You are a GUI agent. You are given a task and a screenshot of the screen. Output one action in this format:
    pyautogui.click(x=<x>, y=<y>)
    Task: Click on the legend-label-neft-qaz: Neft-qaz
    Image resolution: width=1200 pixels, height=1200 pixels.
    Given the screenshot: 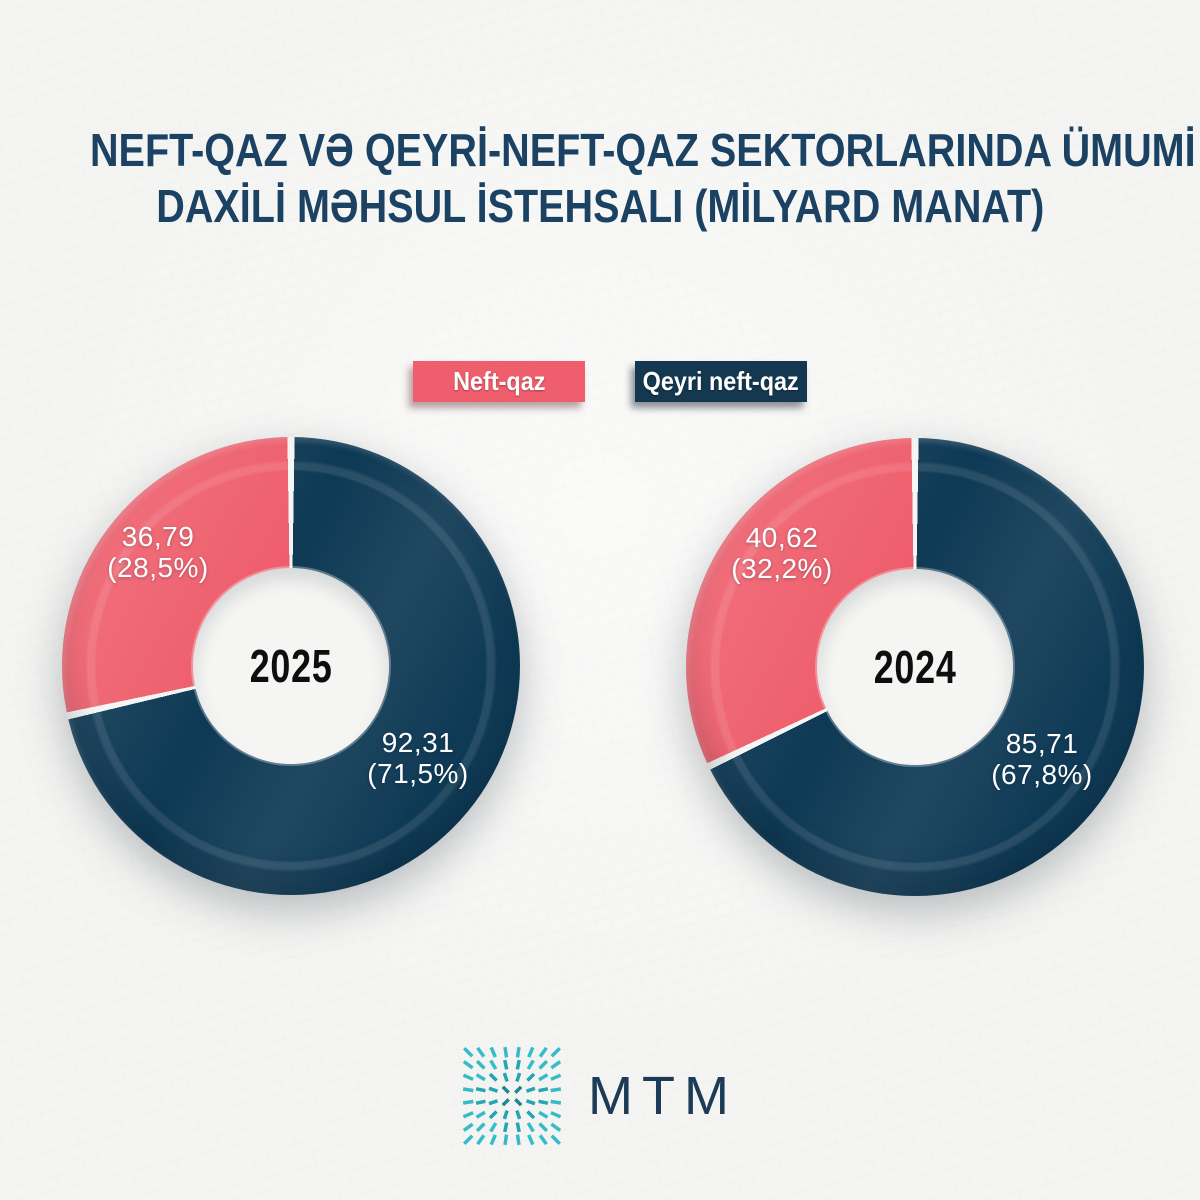 What is the action you would take?
    pyautogui.click(x=499, y=381)
    